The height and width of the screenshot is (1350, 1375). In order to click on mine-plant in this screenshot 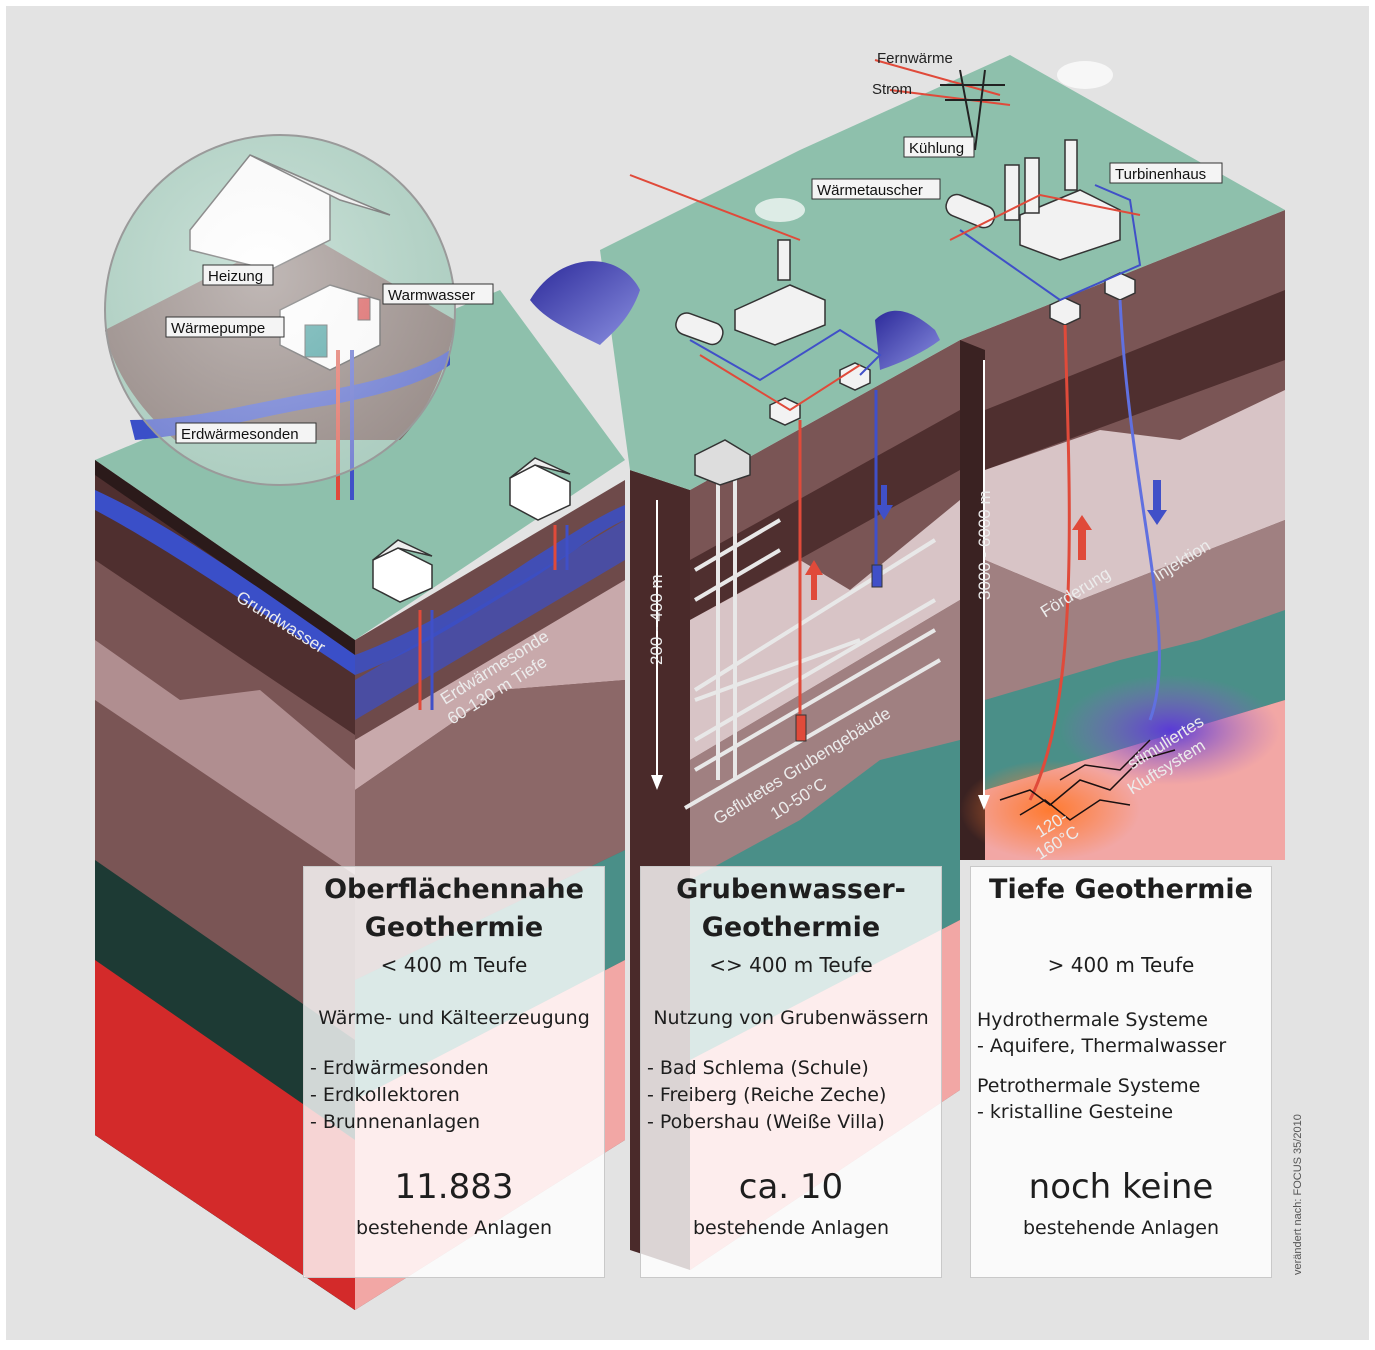, I will do `click(773, 332)`.